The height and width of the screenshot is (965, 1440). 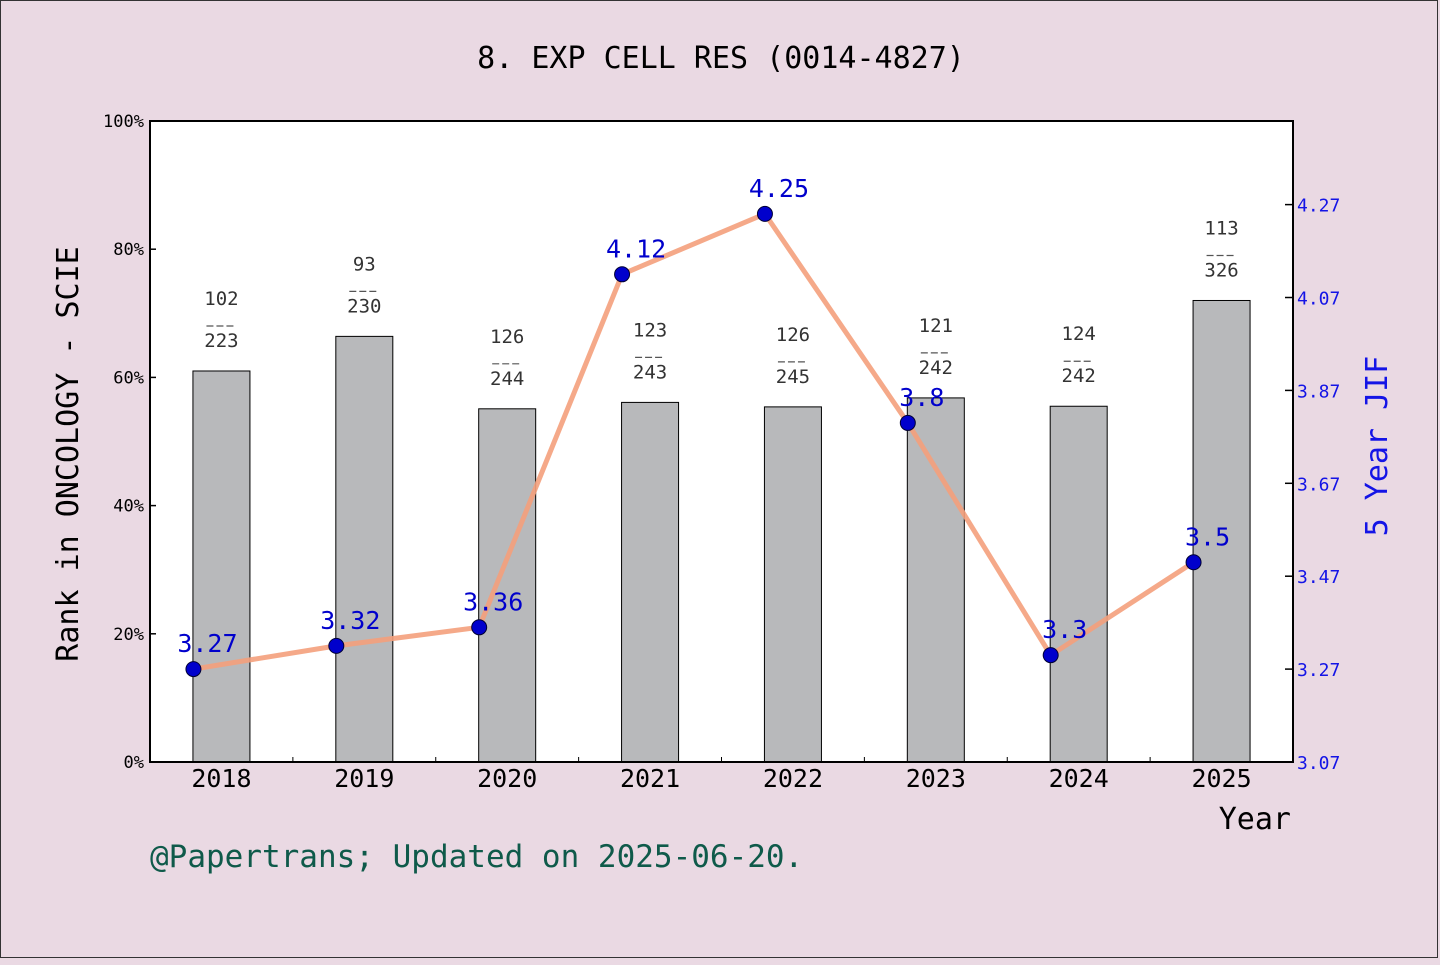 I want to click on jif-point-2023, so click(x=907, y=422).